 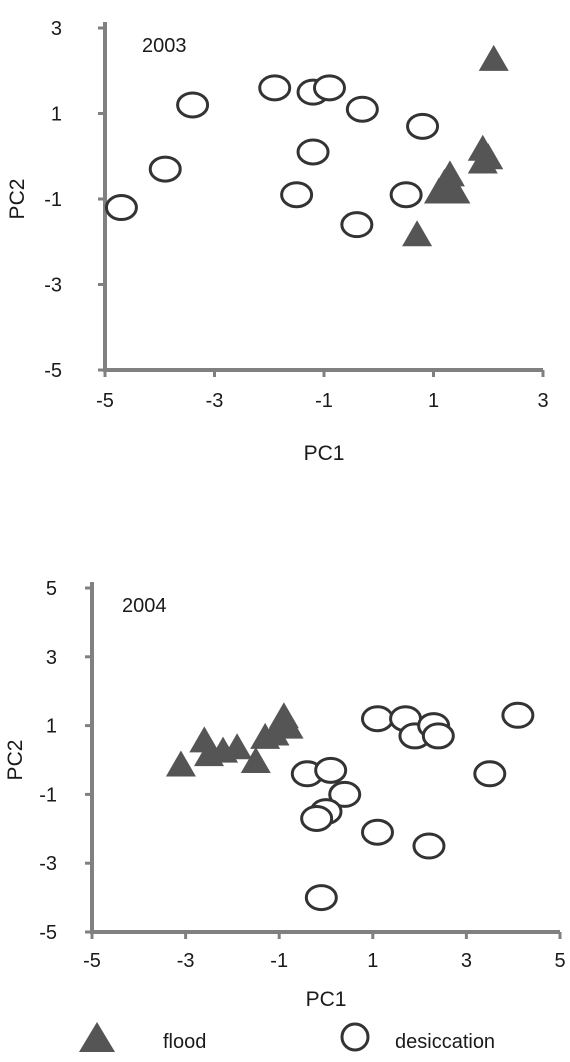 What do you see at coordinates (97, 1037) in the screenshot?
I see `legend-triangle-marker` at bounding box center [97, 1037].